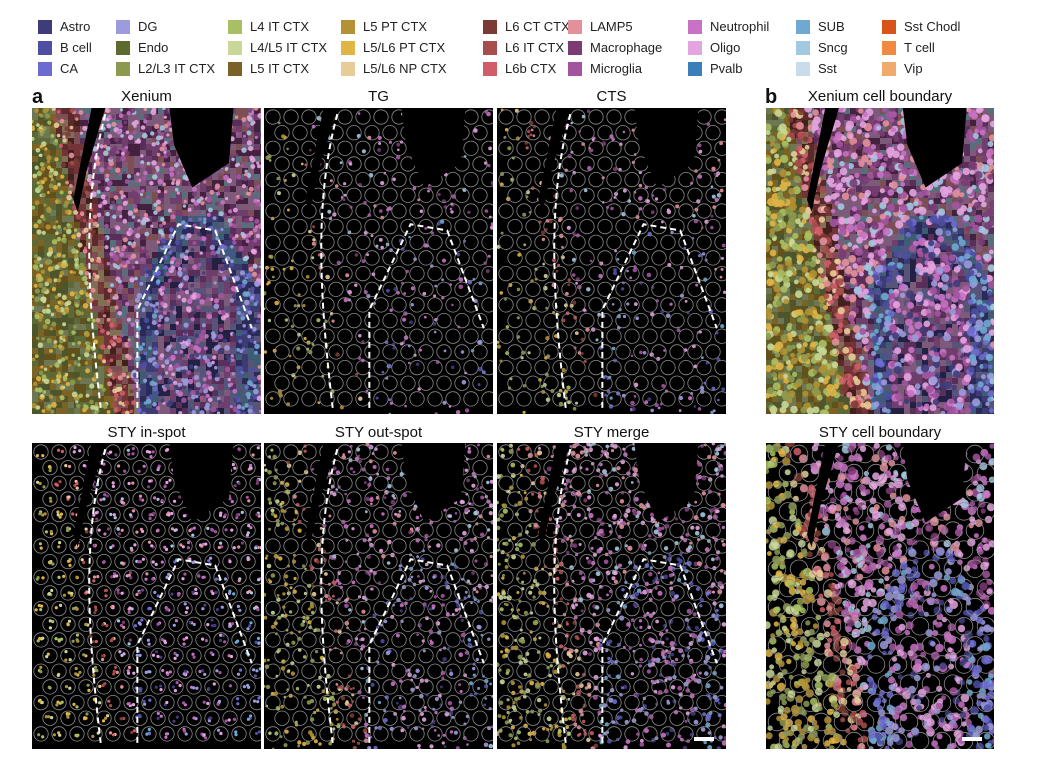  I want to click on legend-label: Pvalb, so click(726, 68).